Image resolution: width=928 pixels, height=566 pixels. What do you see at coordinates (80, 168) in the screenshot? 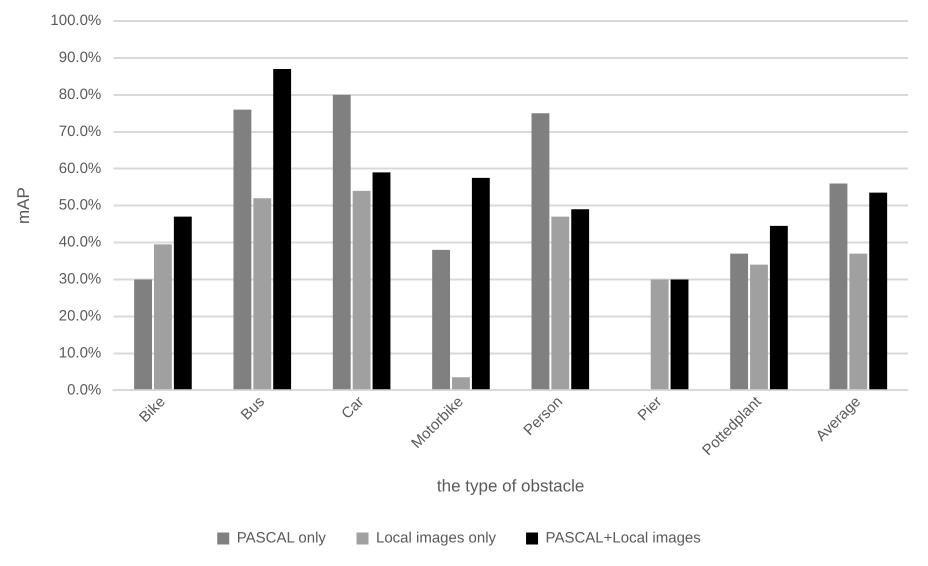
I see `y-tick-label: 60.0%` at bounding box center [80, 168].